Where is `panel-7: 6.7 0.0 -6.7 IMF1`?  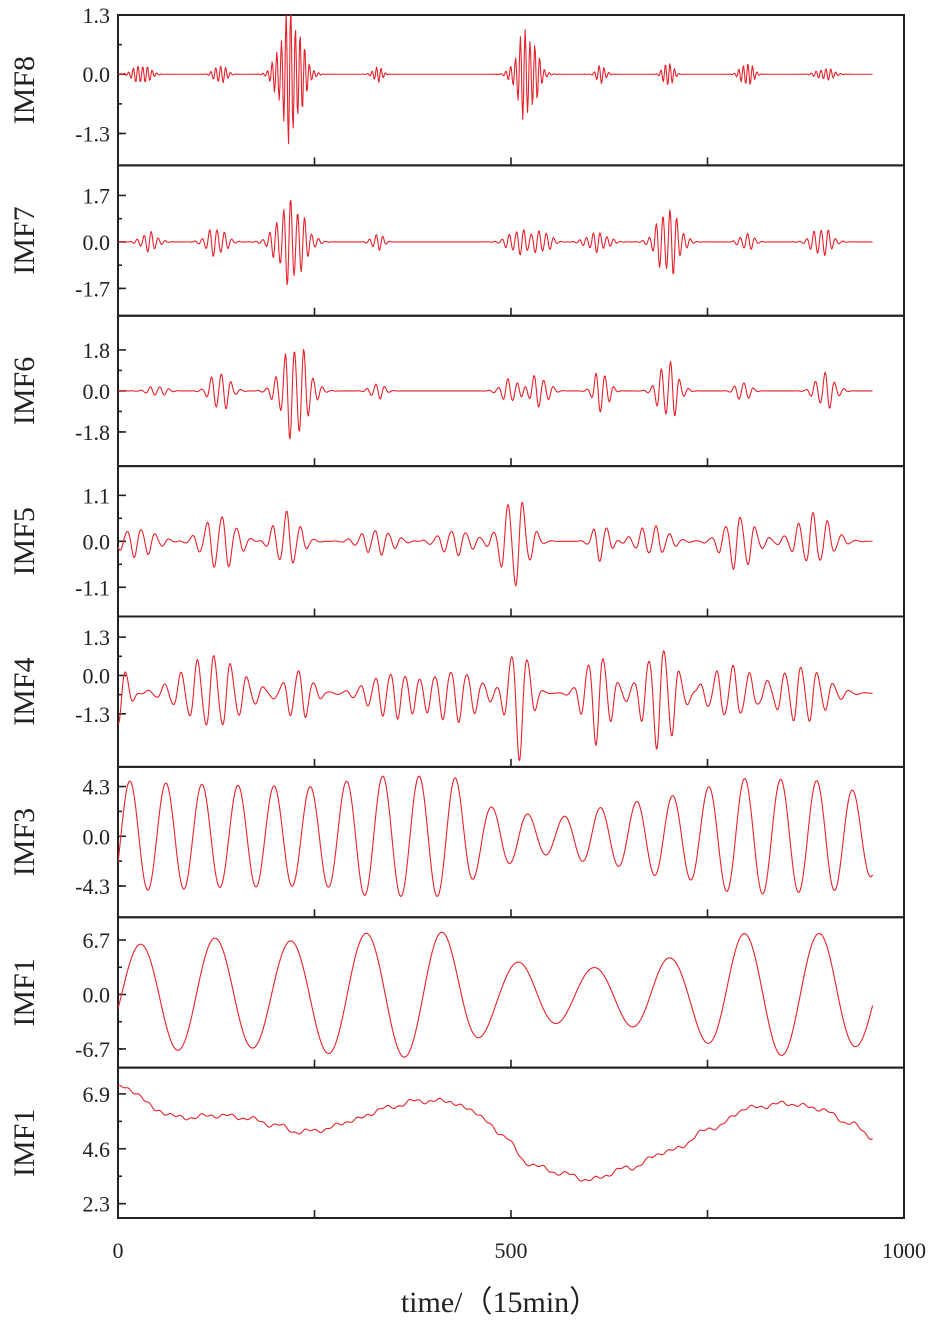
panel-7: 6.7 0.0 -6.7 IMF1 is located at coordinates (456, 992).